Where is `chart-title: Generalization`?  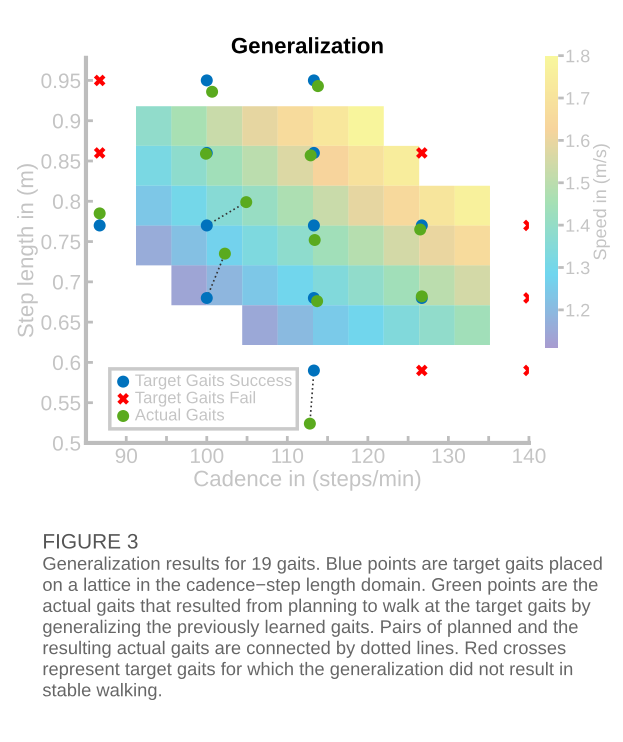
chart-title: Generalization is located at coordinates (307, 45).